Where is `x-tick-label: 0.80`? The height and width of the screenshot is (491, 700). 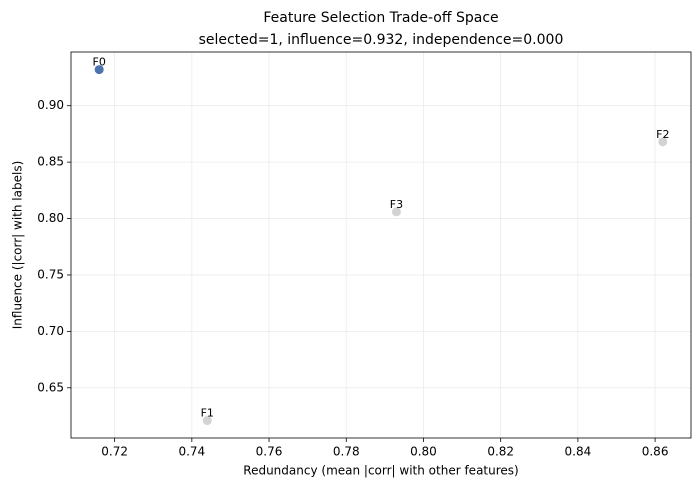
x-tick-label: 0.80 is located at coordinates (423, 452).